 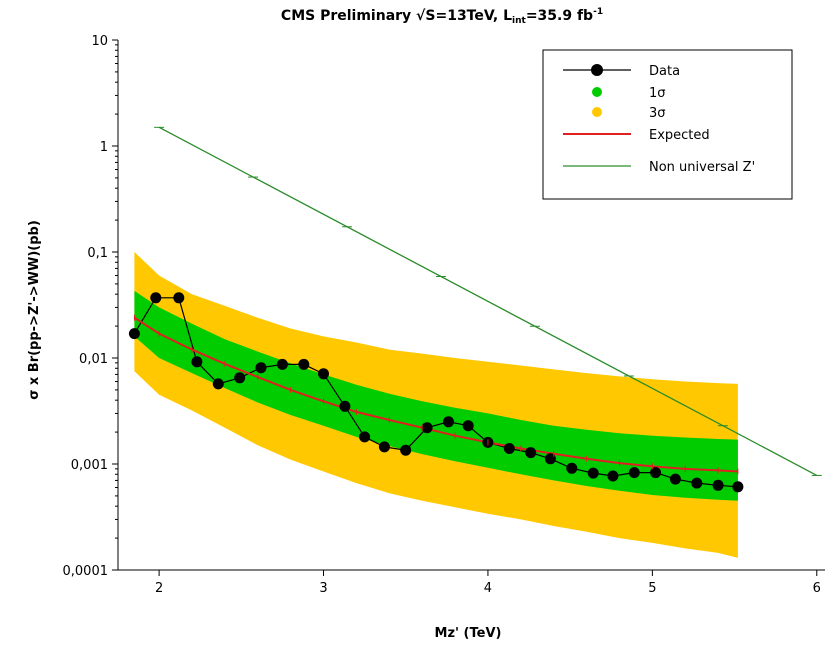 I want to click on title-tail: =35.9 fb, so click(x=559, y=16).